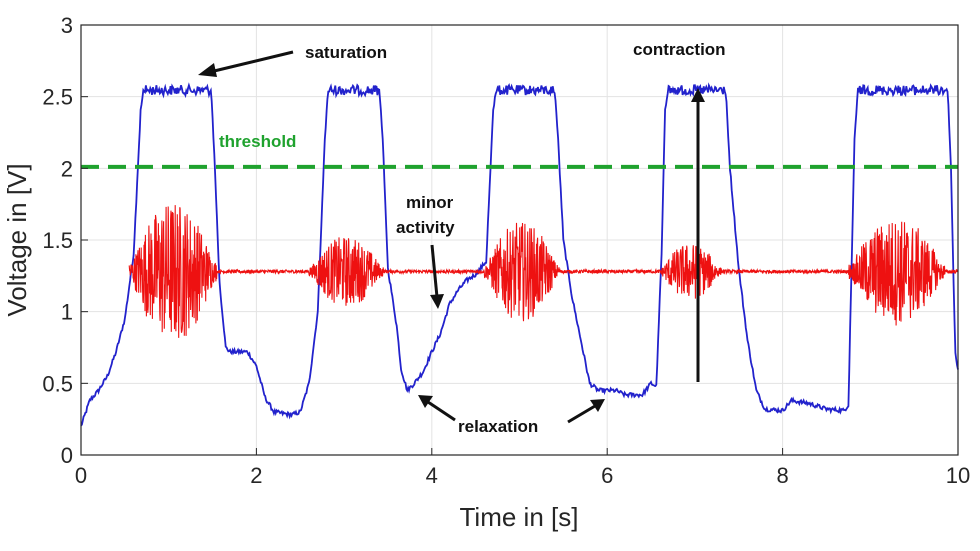  Describe the element at coordinates (67, 312) in the screenshot. I see `y-tick-label: 1` at that location.